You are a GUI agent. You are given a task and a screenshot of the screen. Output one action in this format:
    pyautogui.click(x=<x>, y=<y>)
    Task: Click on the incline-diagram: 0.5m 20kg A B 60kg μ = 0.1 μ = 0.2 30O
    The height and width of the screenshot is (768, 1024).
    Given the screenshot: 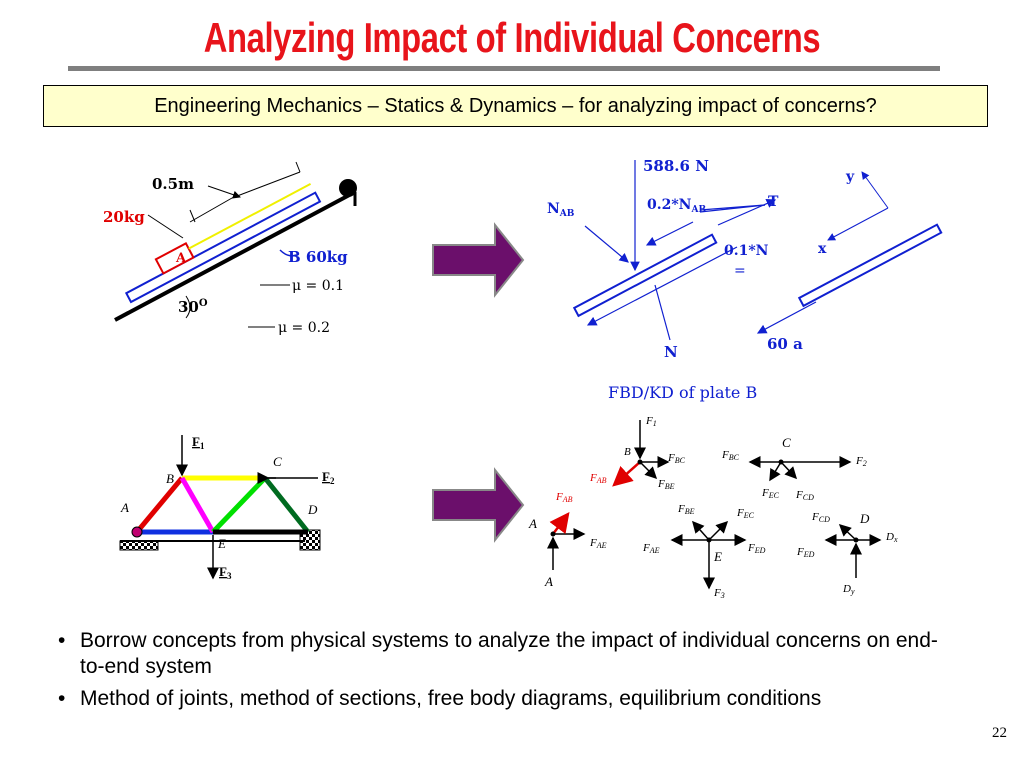 What is the action you would take?
    pyautogui.click(x=230, y=248)
    